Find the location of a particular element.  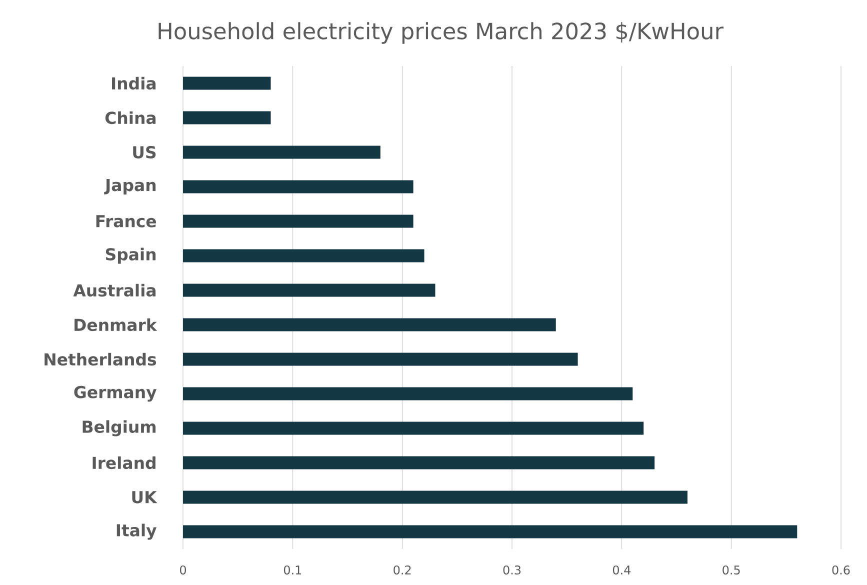

y-tick-label: China is located at coordinates (130, 117).